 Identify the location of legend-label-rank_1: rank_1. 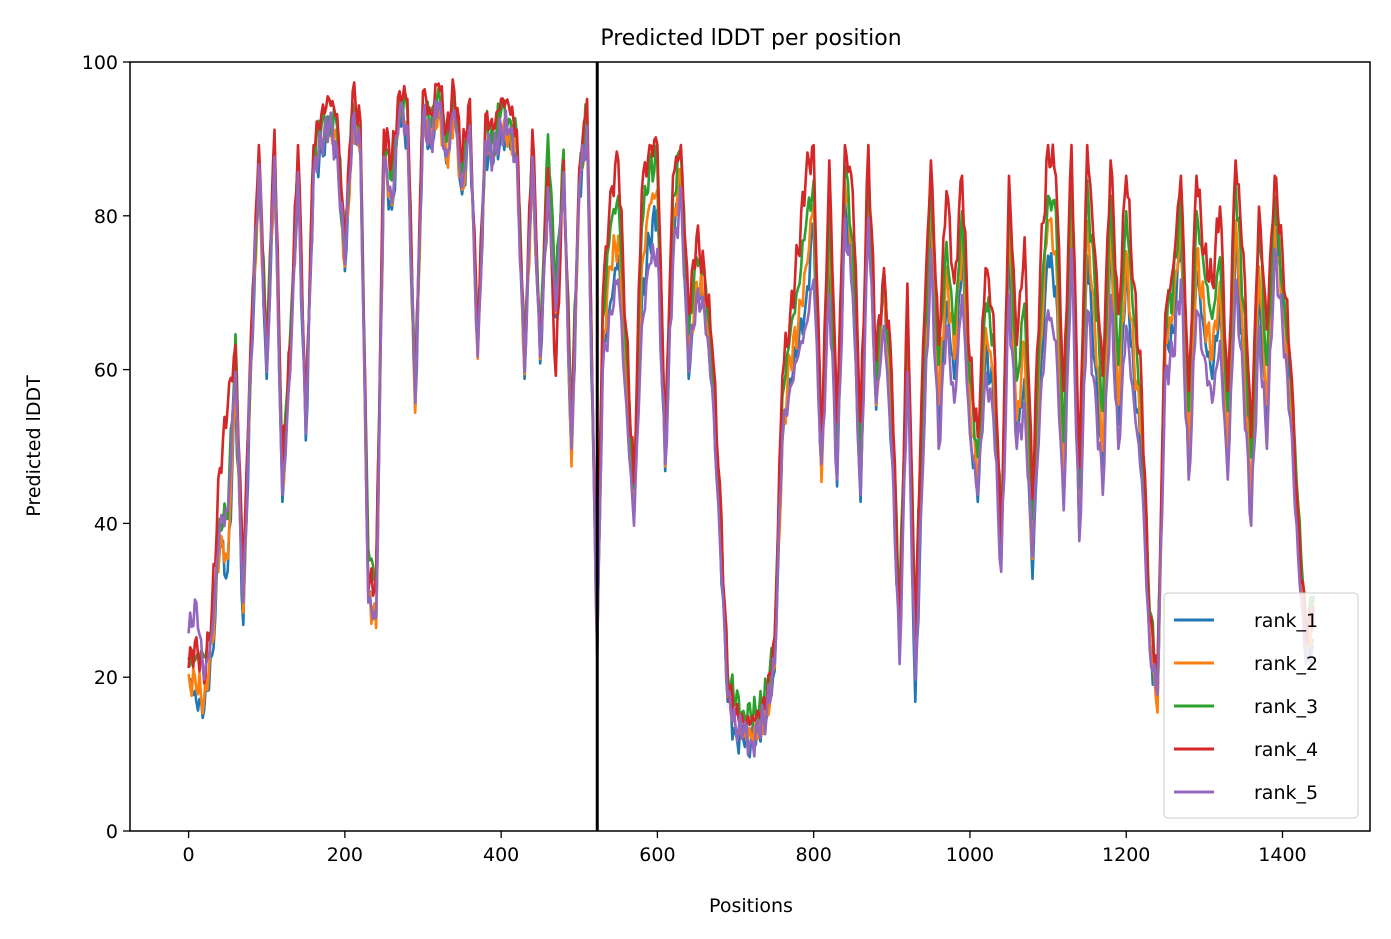
(1286, 621).